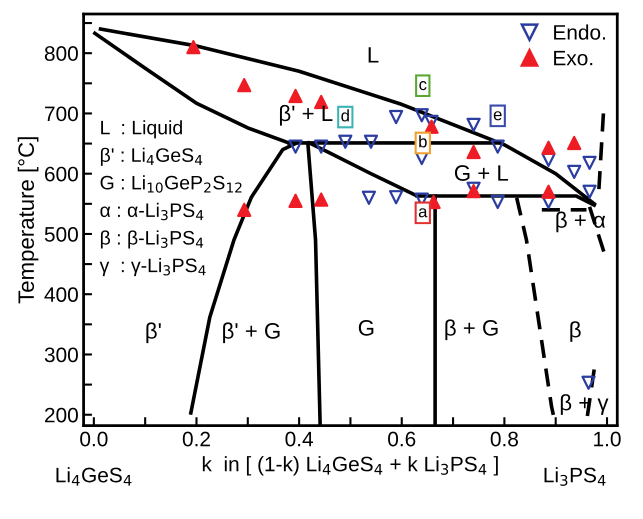 The image size is (643, 519). Describe the element at coordinates (423, 213) in the screenshot. I see `annotation: a` at that location.